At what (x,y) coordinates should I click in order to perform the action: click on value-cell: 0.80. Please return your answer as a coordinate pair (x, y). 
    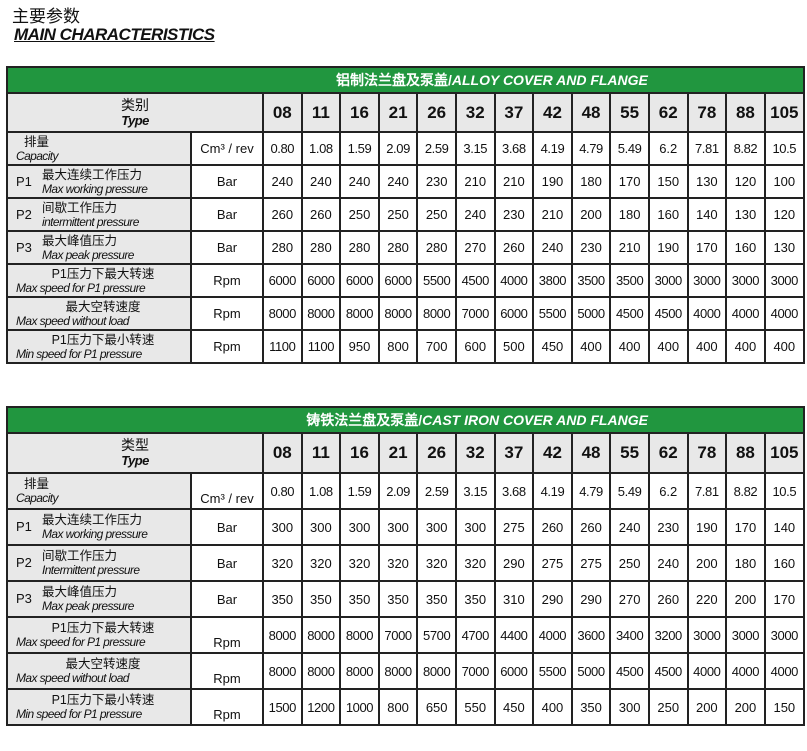
    Looking at the image, I should click on (282, 148).